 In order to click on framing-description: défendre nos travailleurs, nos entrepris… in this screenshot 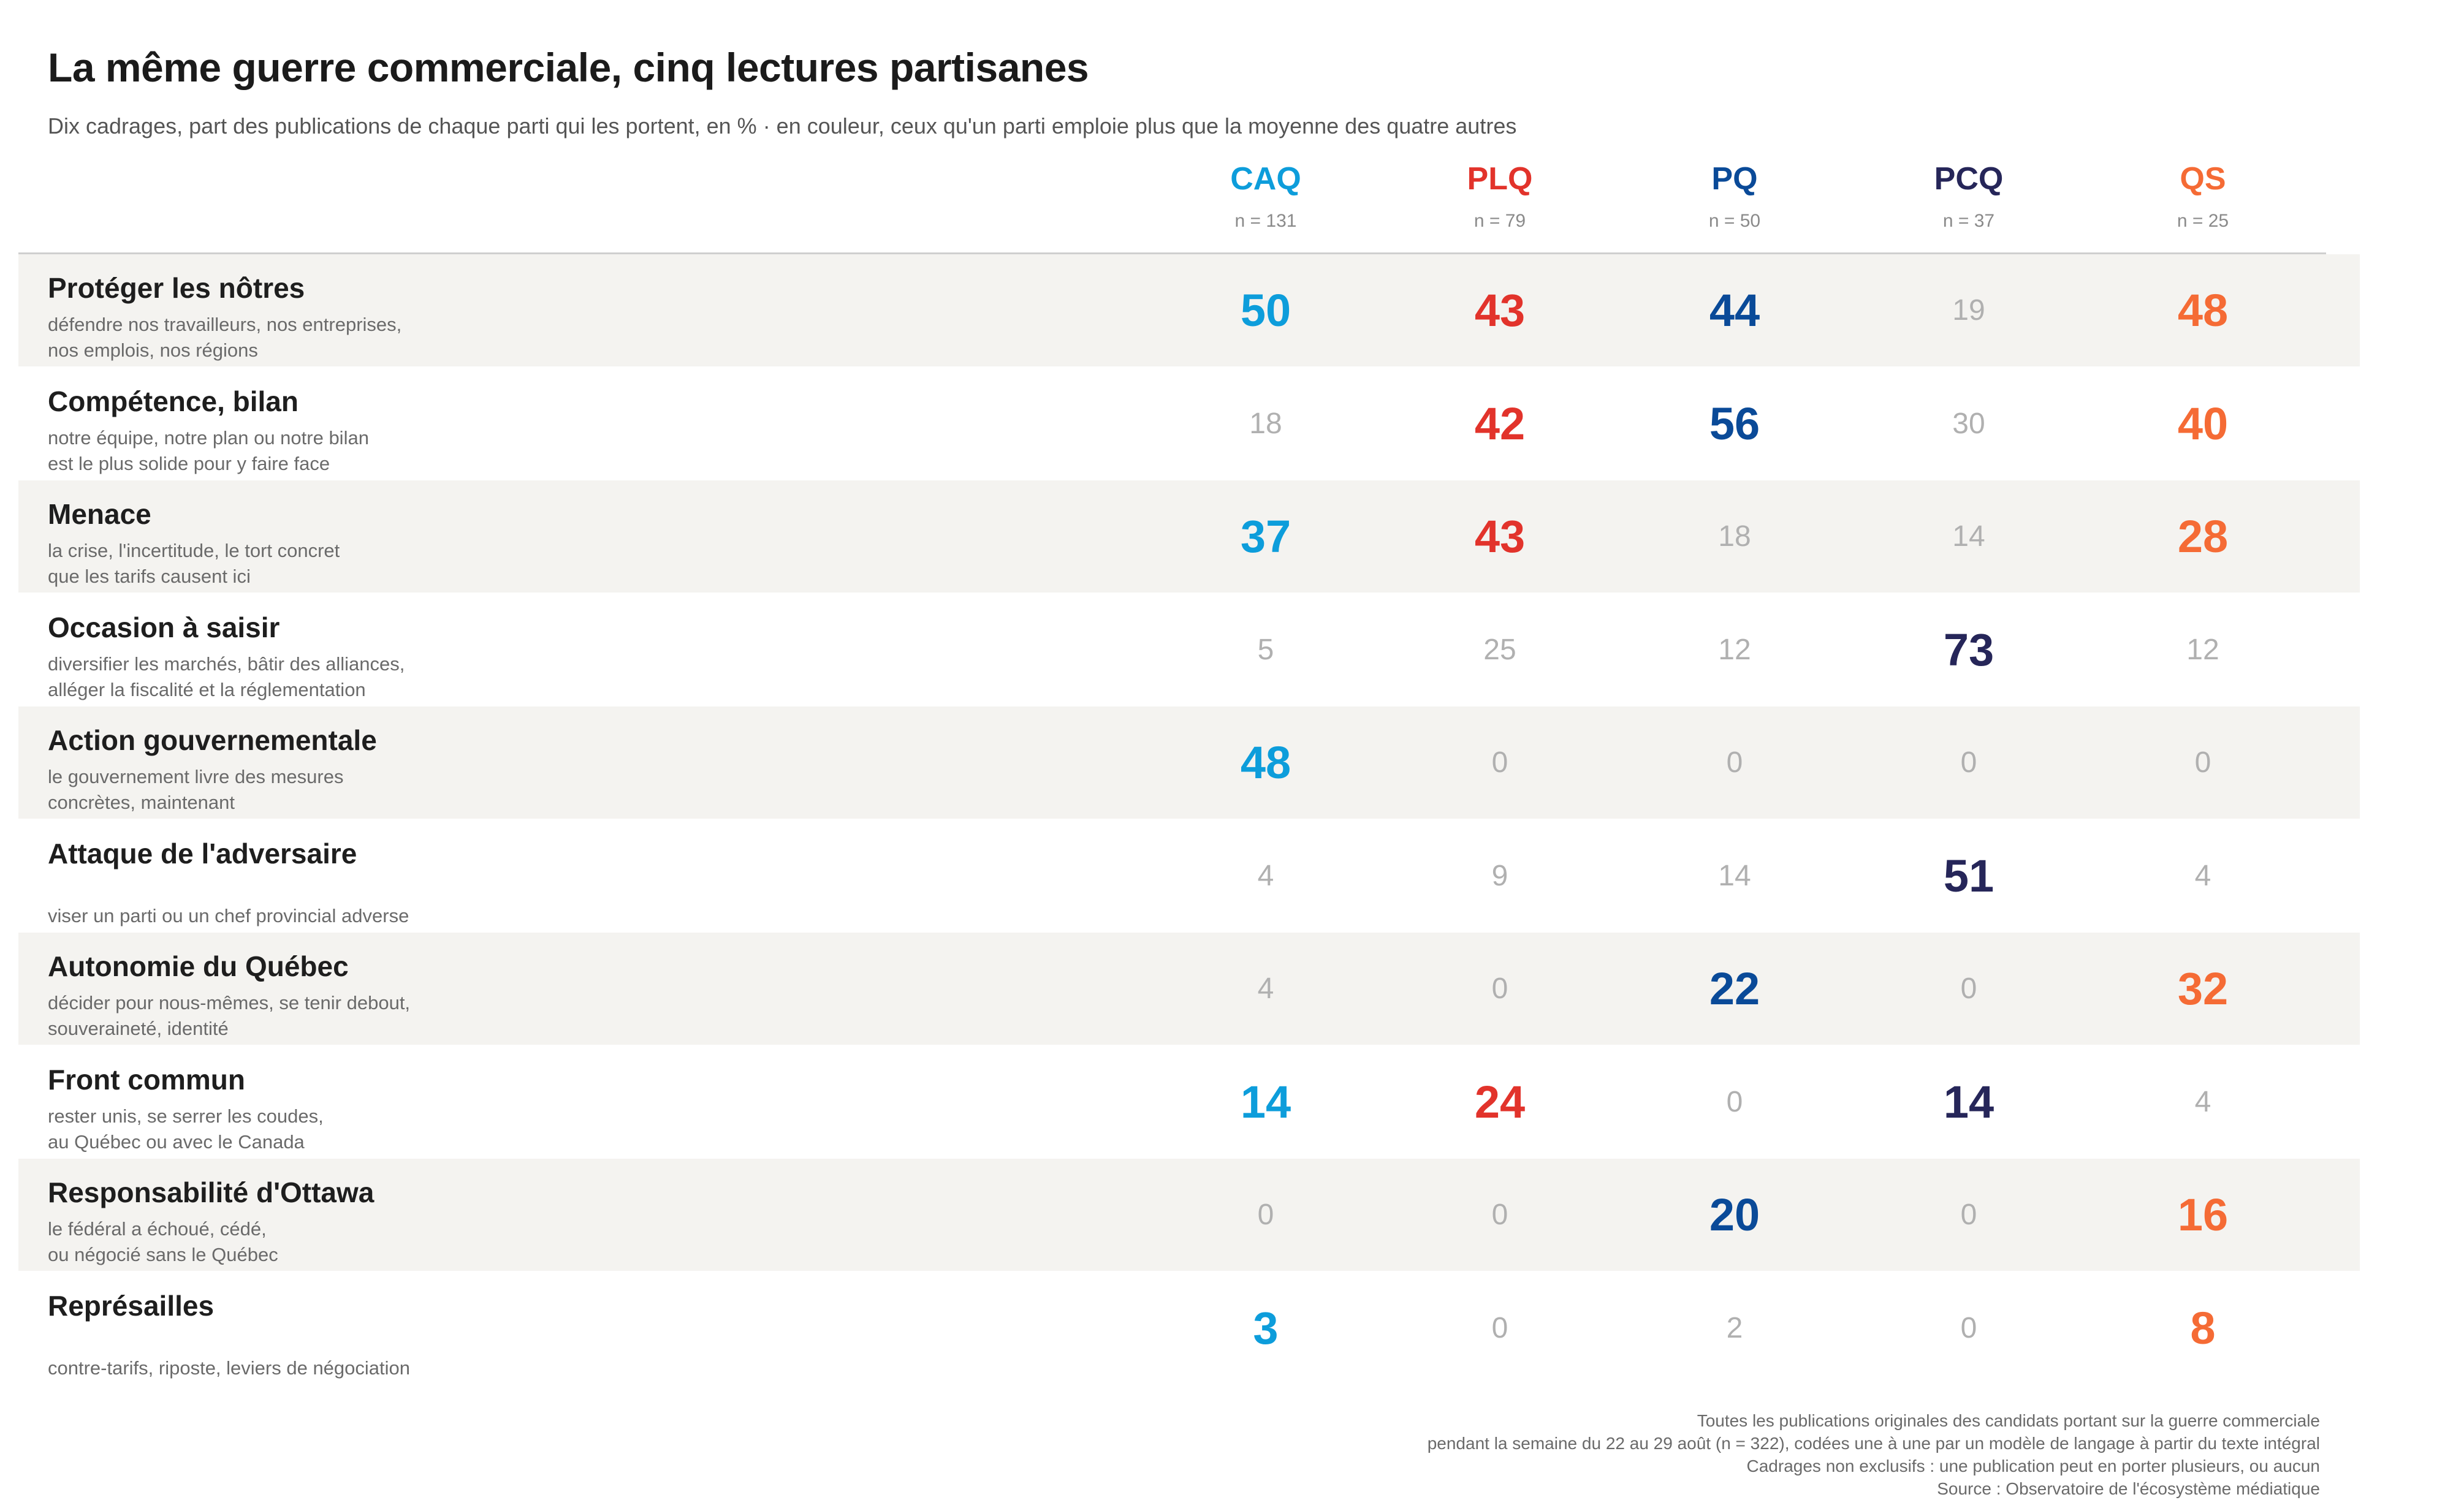, I will do `click(225, 337)`.